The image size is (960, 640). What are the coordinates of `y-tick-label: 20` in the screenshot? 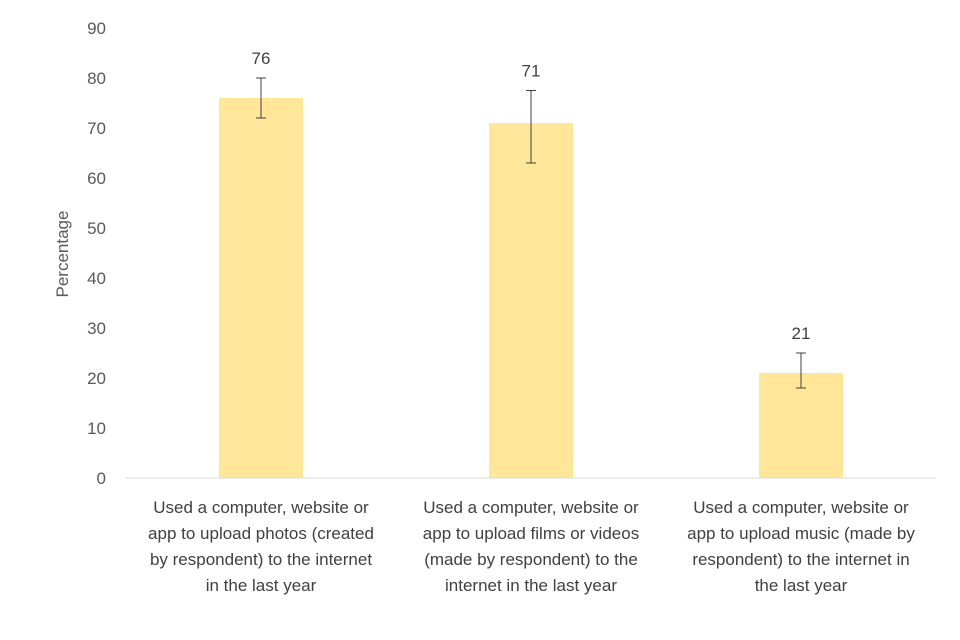 It's located at (96, 378).